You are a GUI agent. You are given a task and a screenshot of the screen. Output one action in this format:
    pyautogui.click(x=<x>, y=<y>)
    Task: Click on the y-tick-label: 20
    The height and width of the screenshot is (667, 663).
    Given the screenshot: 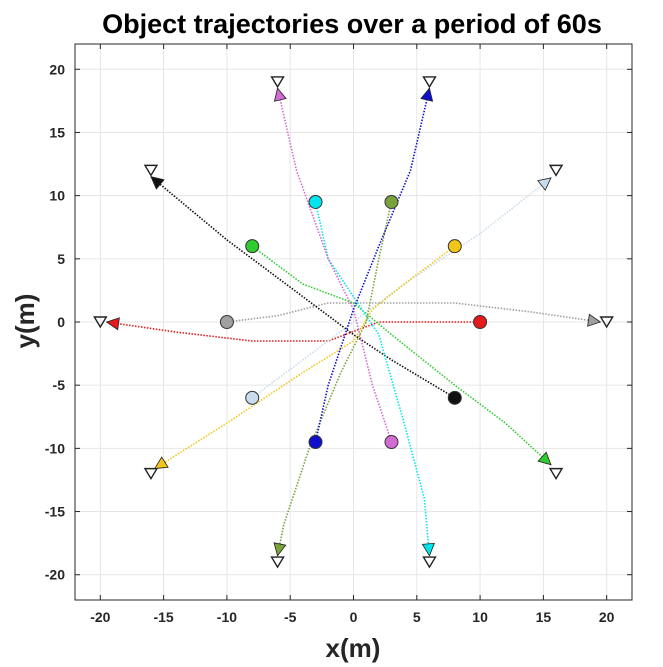 What is the action you would take?
    pyautogui.click(x=57, y=69)
    